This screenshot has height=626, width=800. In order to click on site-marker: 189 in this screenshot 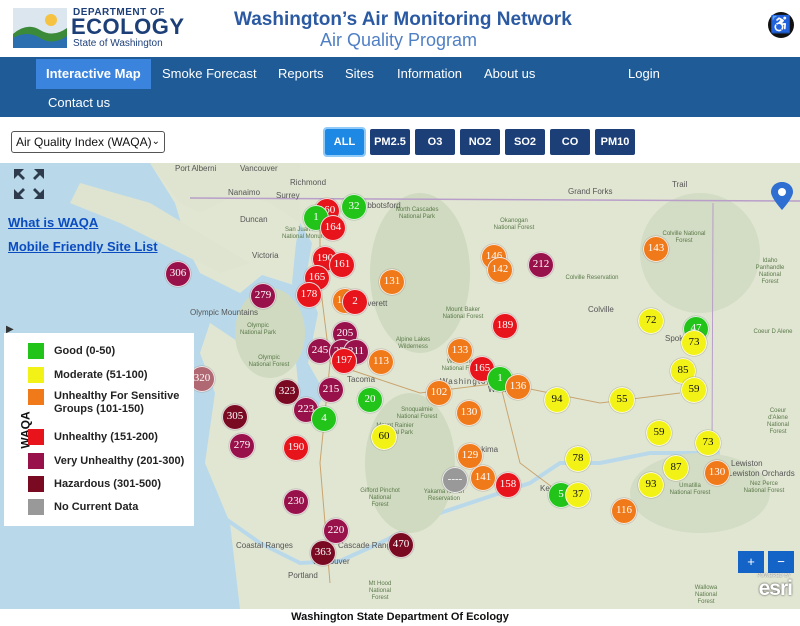, I will do `click(505, 326)`.